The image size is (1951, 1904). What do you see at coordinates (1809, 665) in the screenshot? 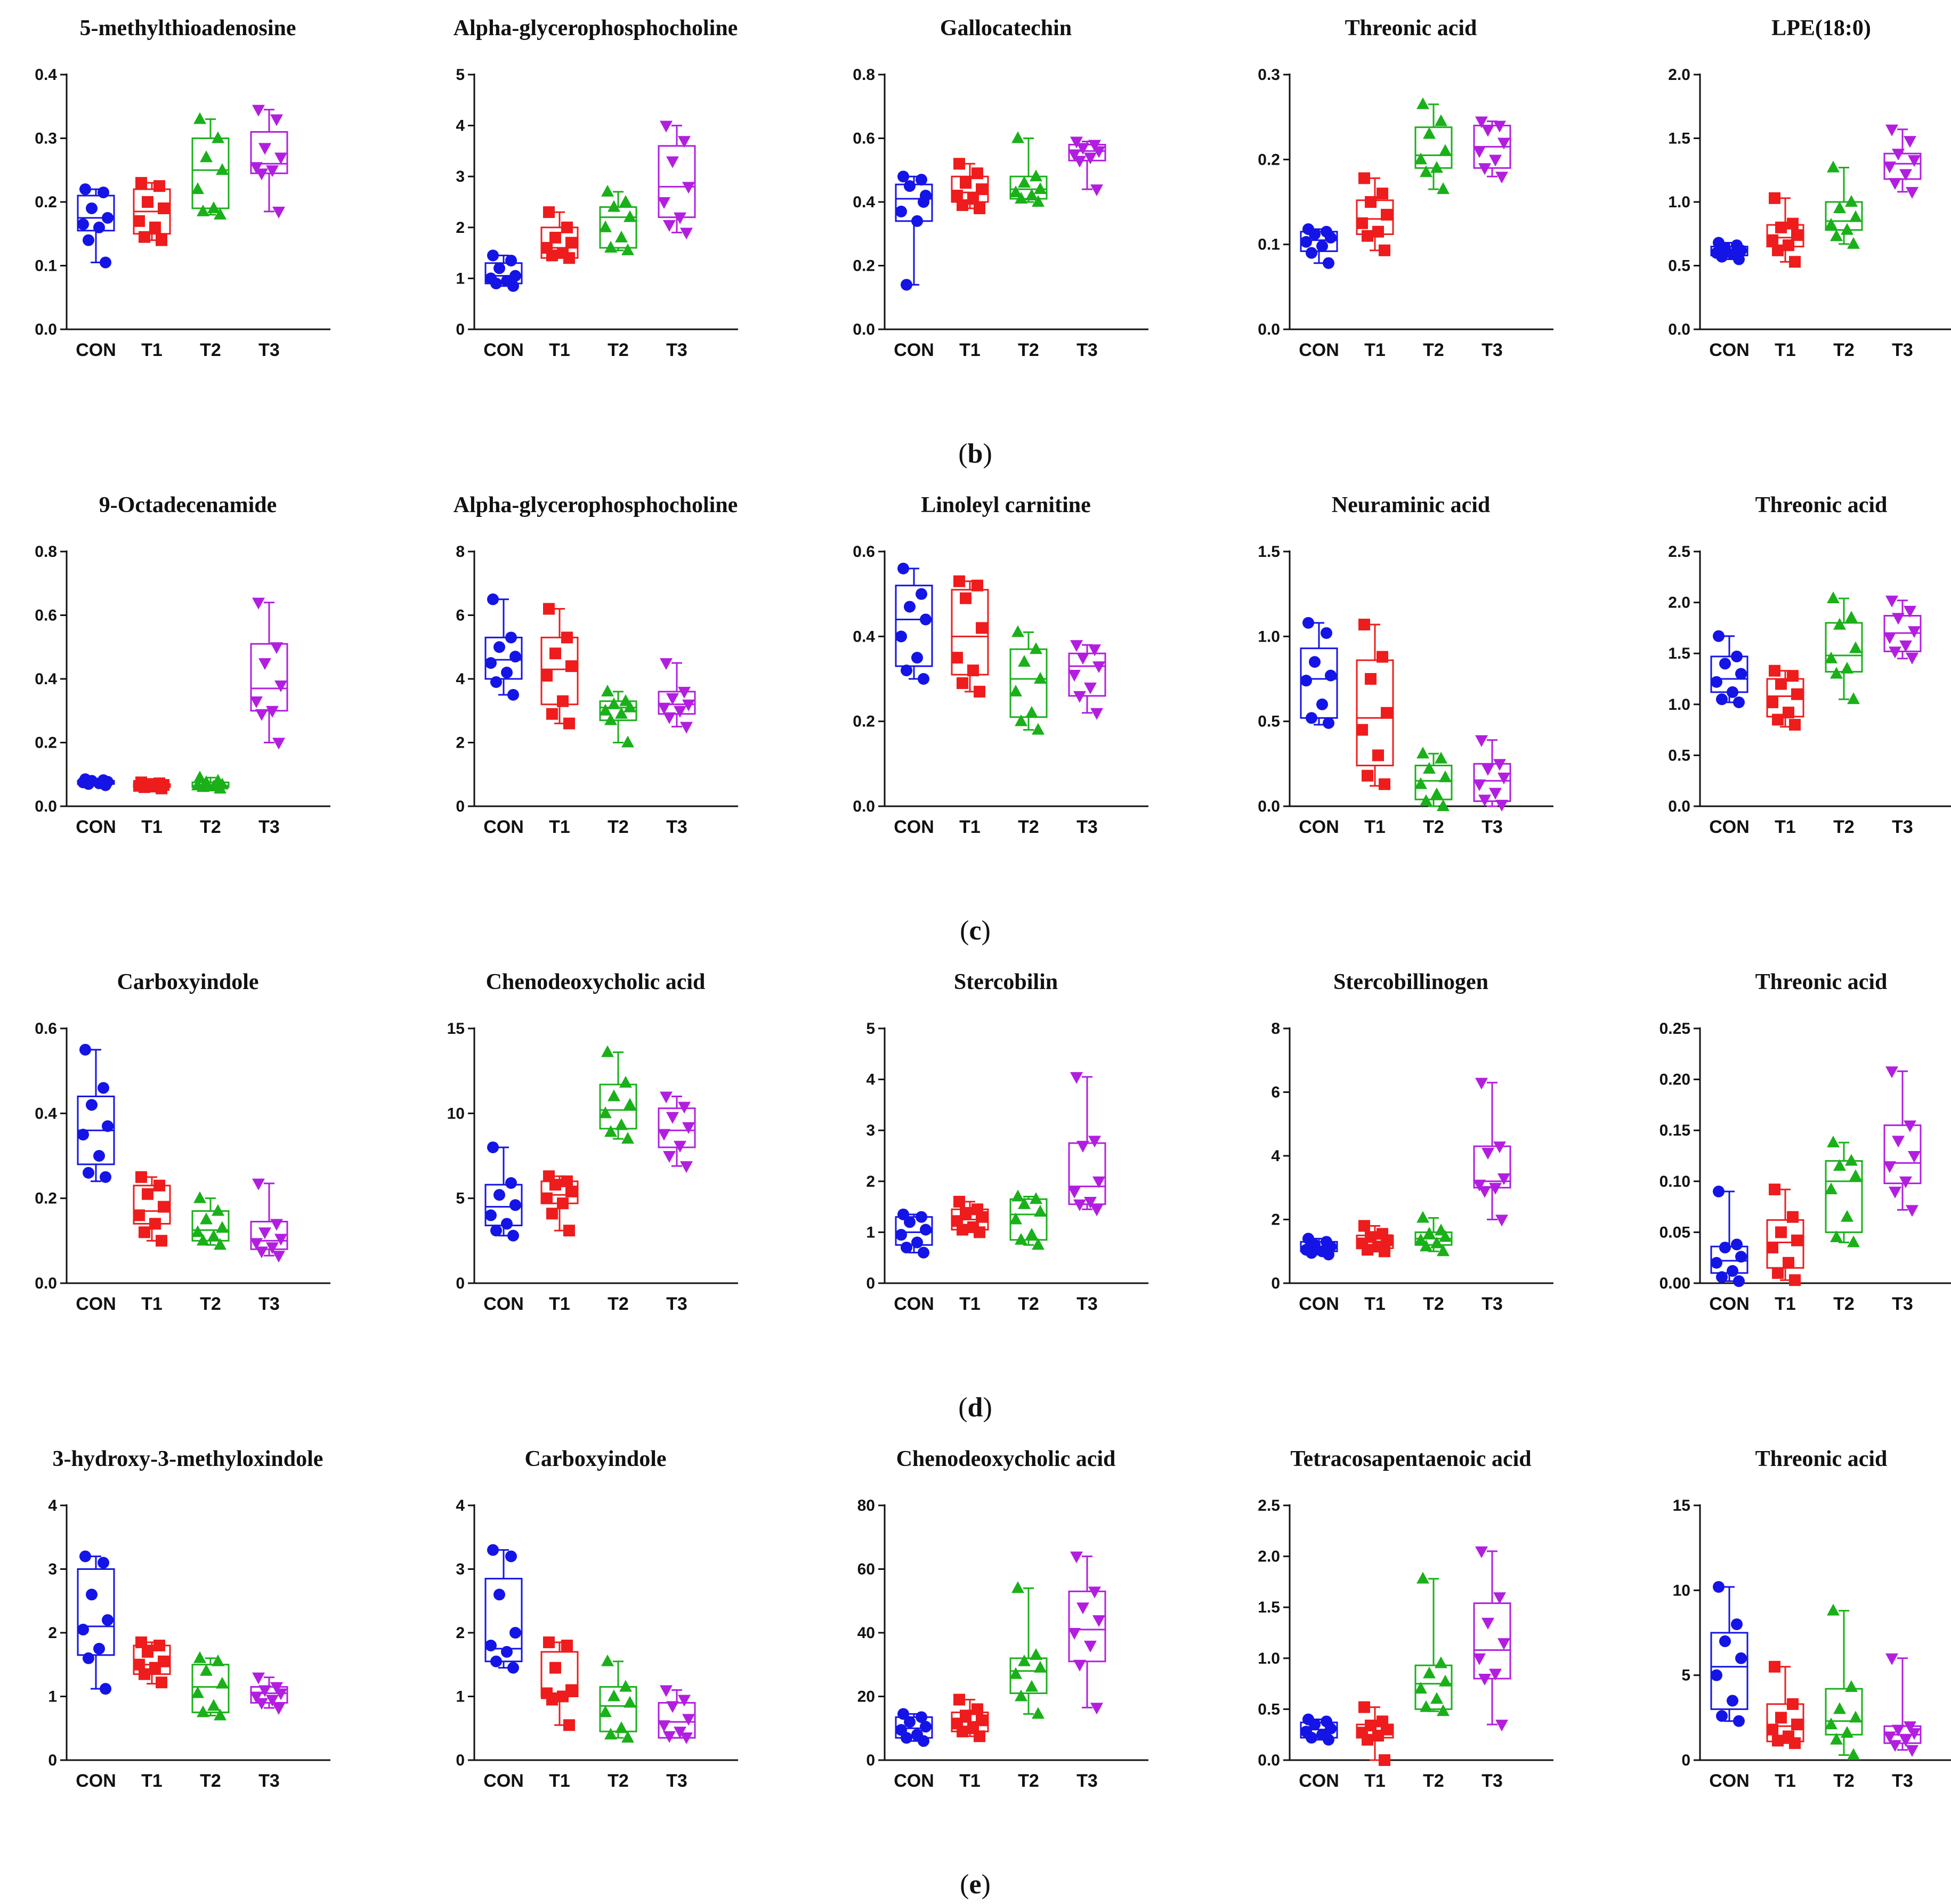
I see `chart-2-5: Threonic acid 0.0 0.5 1.0 1.5 2.0 2.5 CON T1 T2 T3` at bounding box center [1809, 665].